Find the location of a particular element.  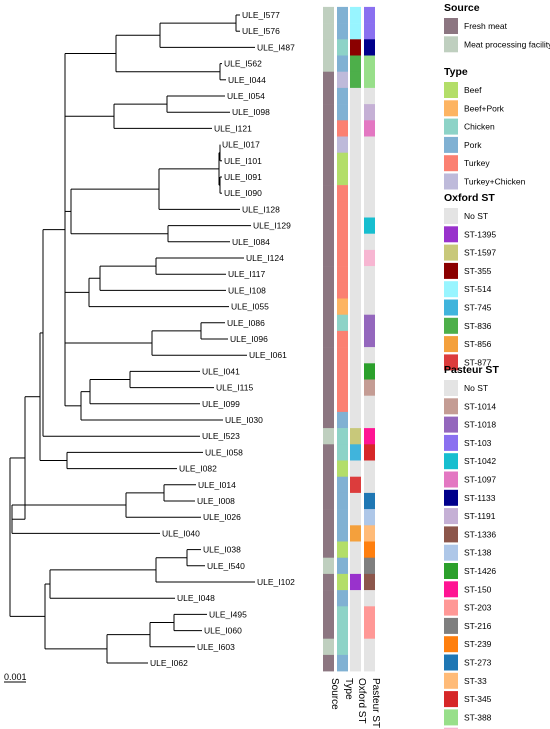

legend-label: ST-1133 is located at coordinates (480, 498).